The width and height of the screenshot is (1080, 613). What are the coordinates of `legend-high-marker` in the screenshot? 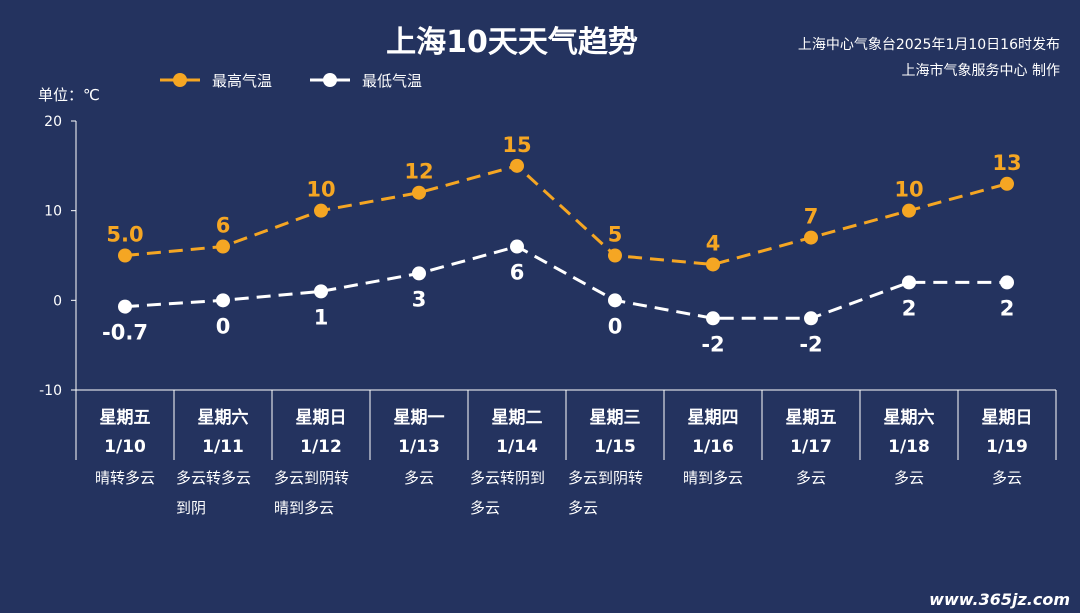 It's located at (180, 80).